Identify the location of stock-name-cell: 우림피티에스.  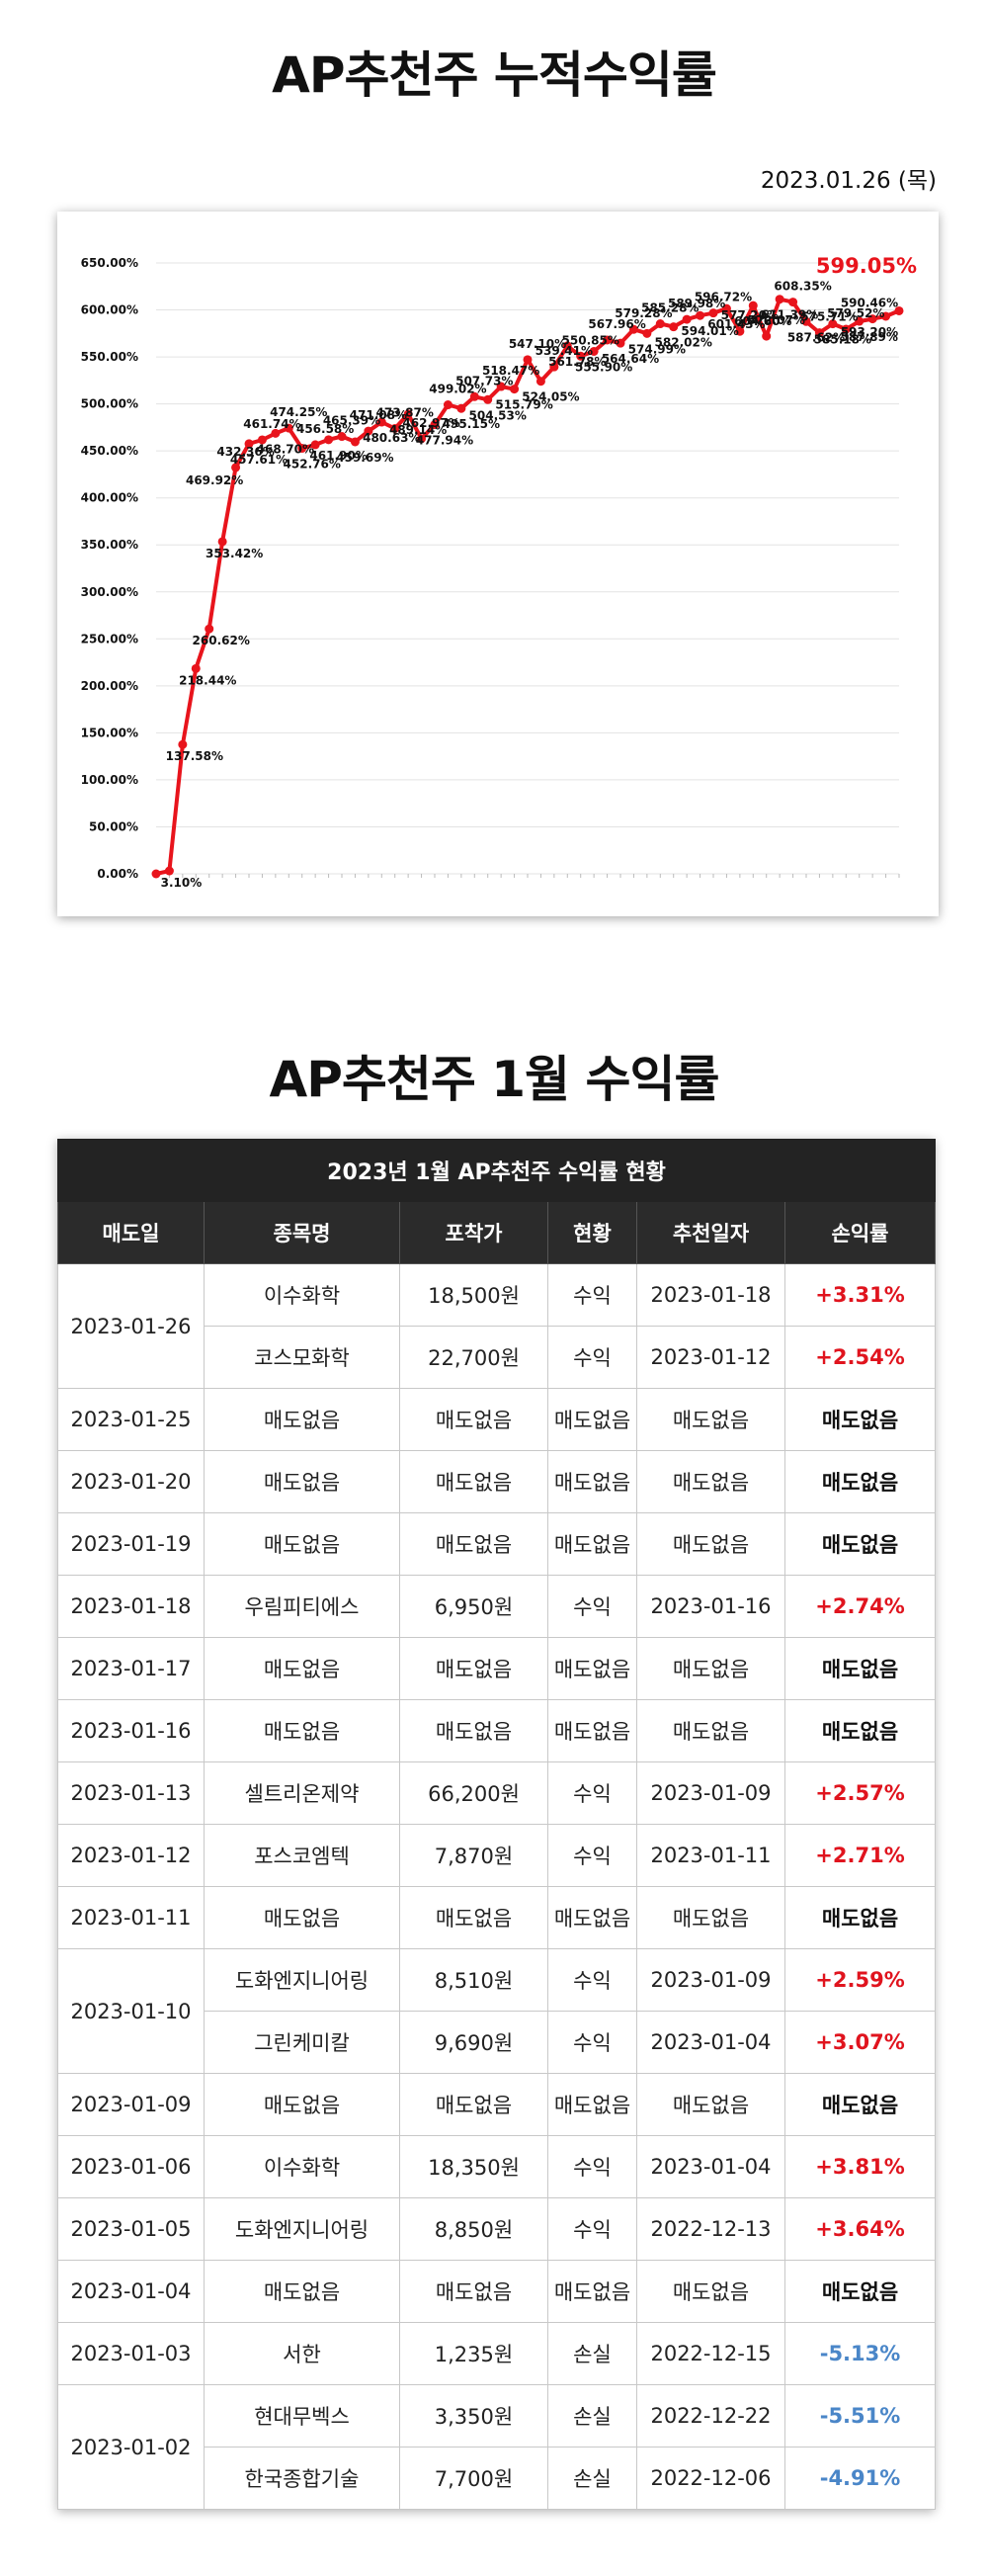
(302, 1606).